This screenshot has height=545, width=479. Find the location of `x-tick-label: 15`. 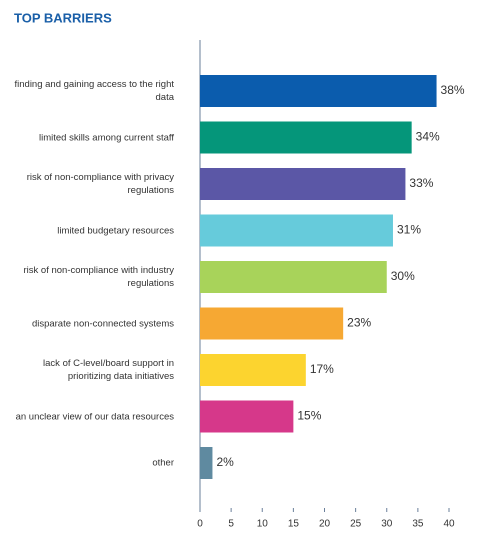

x-tick-label: 15 is located at coordinates (294, 524).